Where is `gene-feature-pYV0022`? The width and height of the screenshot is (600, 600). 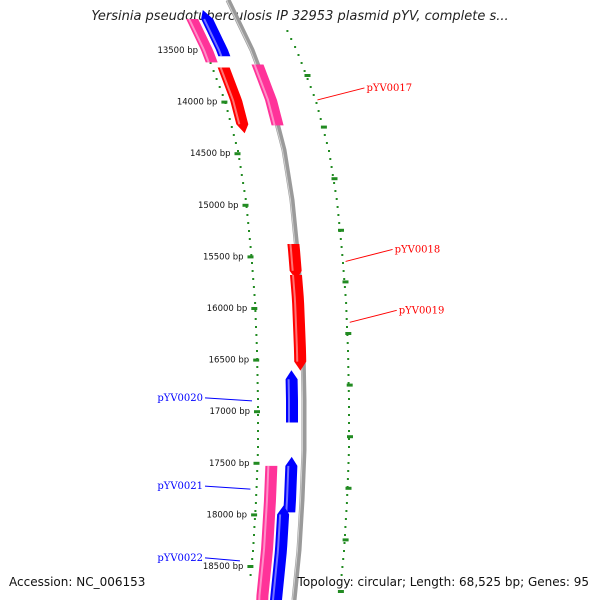 gene-feature-pYV0022 is located at coordinates (280, 552).